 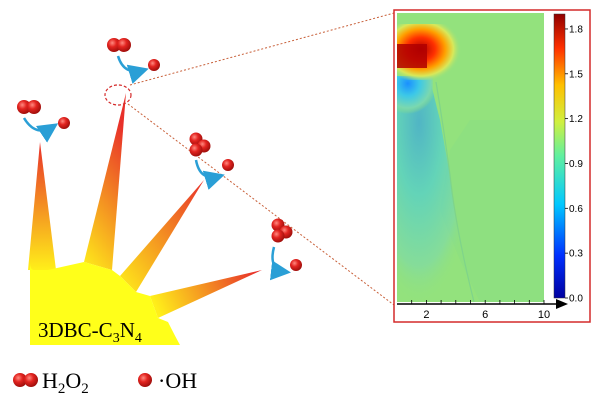 I want to click on colorbar-tick-label: 0.6, so click(x=576, y=209).